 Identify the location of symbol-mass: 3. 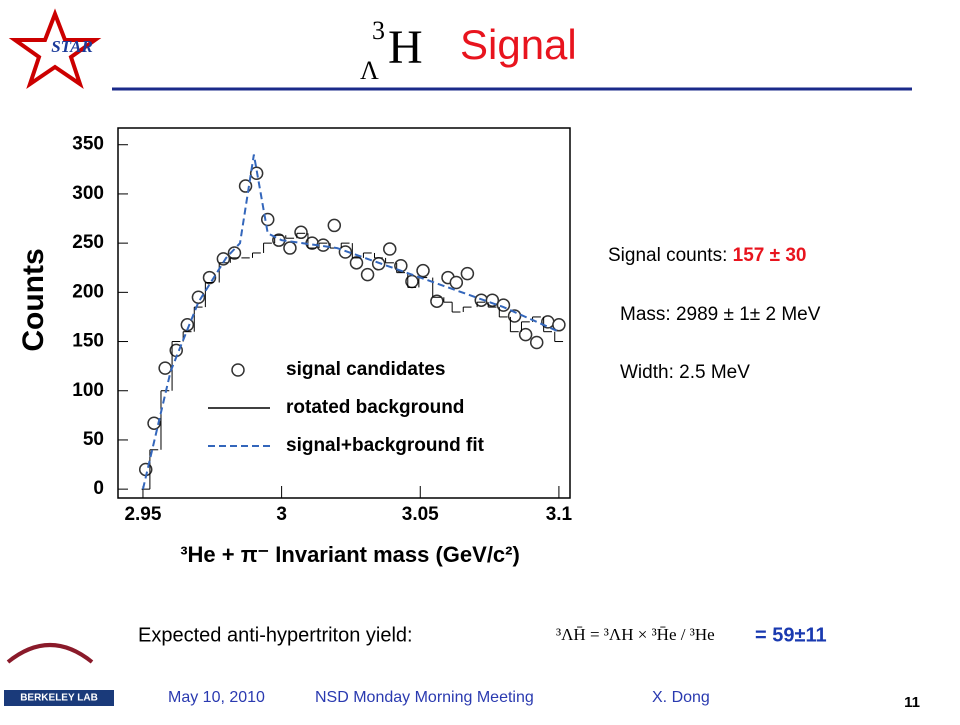
(378, 30).